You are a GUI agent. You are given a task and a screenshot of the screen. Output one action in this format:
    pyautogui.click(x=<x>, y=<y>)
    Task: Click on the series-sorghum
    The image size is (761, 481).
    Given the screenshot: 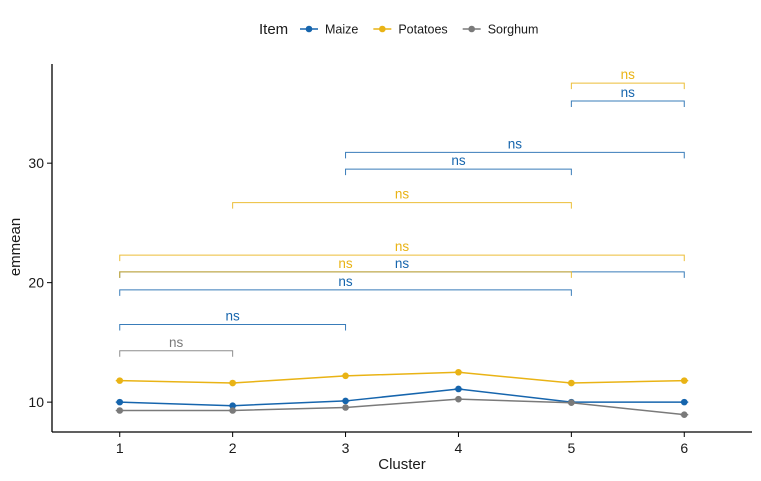 What is the action you would take?
    pyautogui.click(x=402, y=406)
    